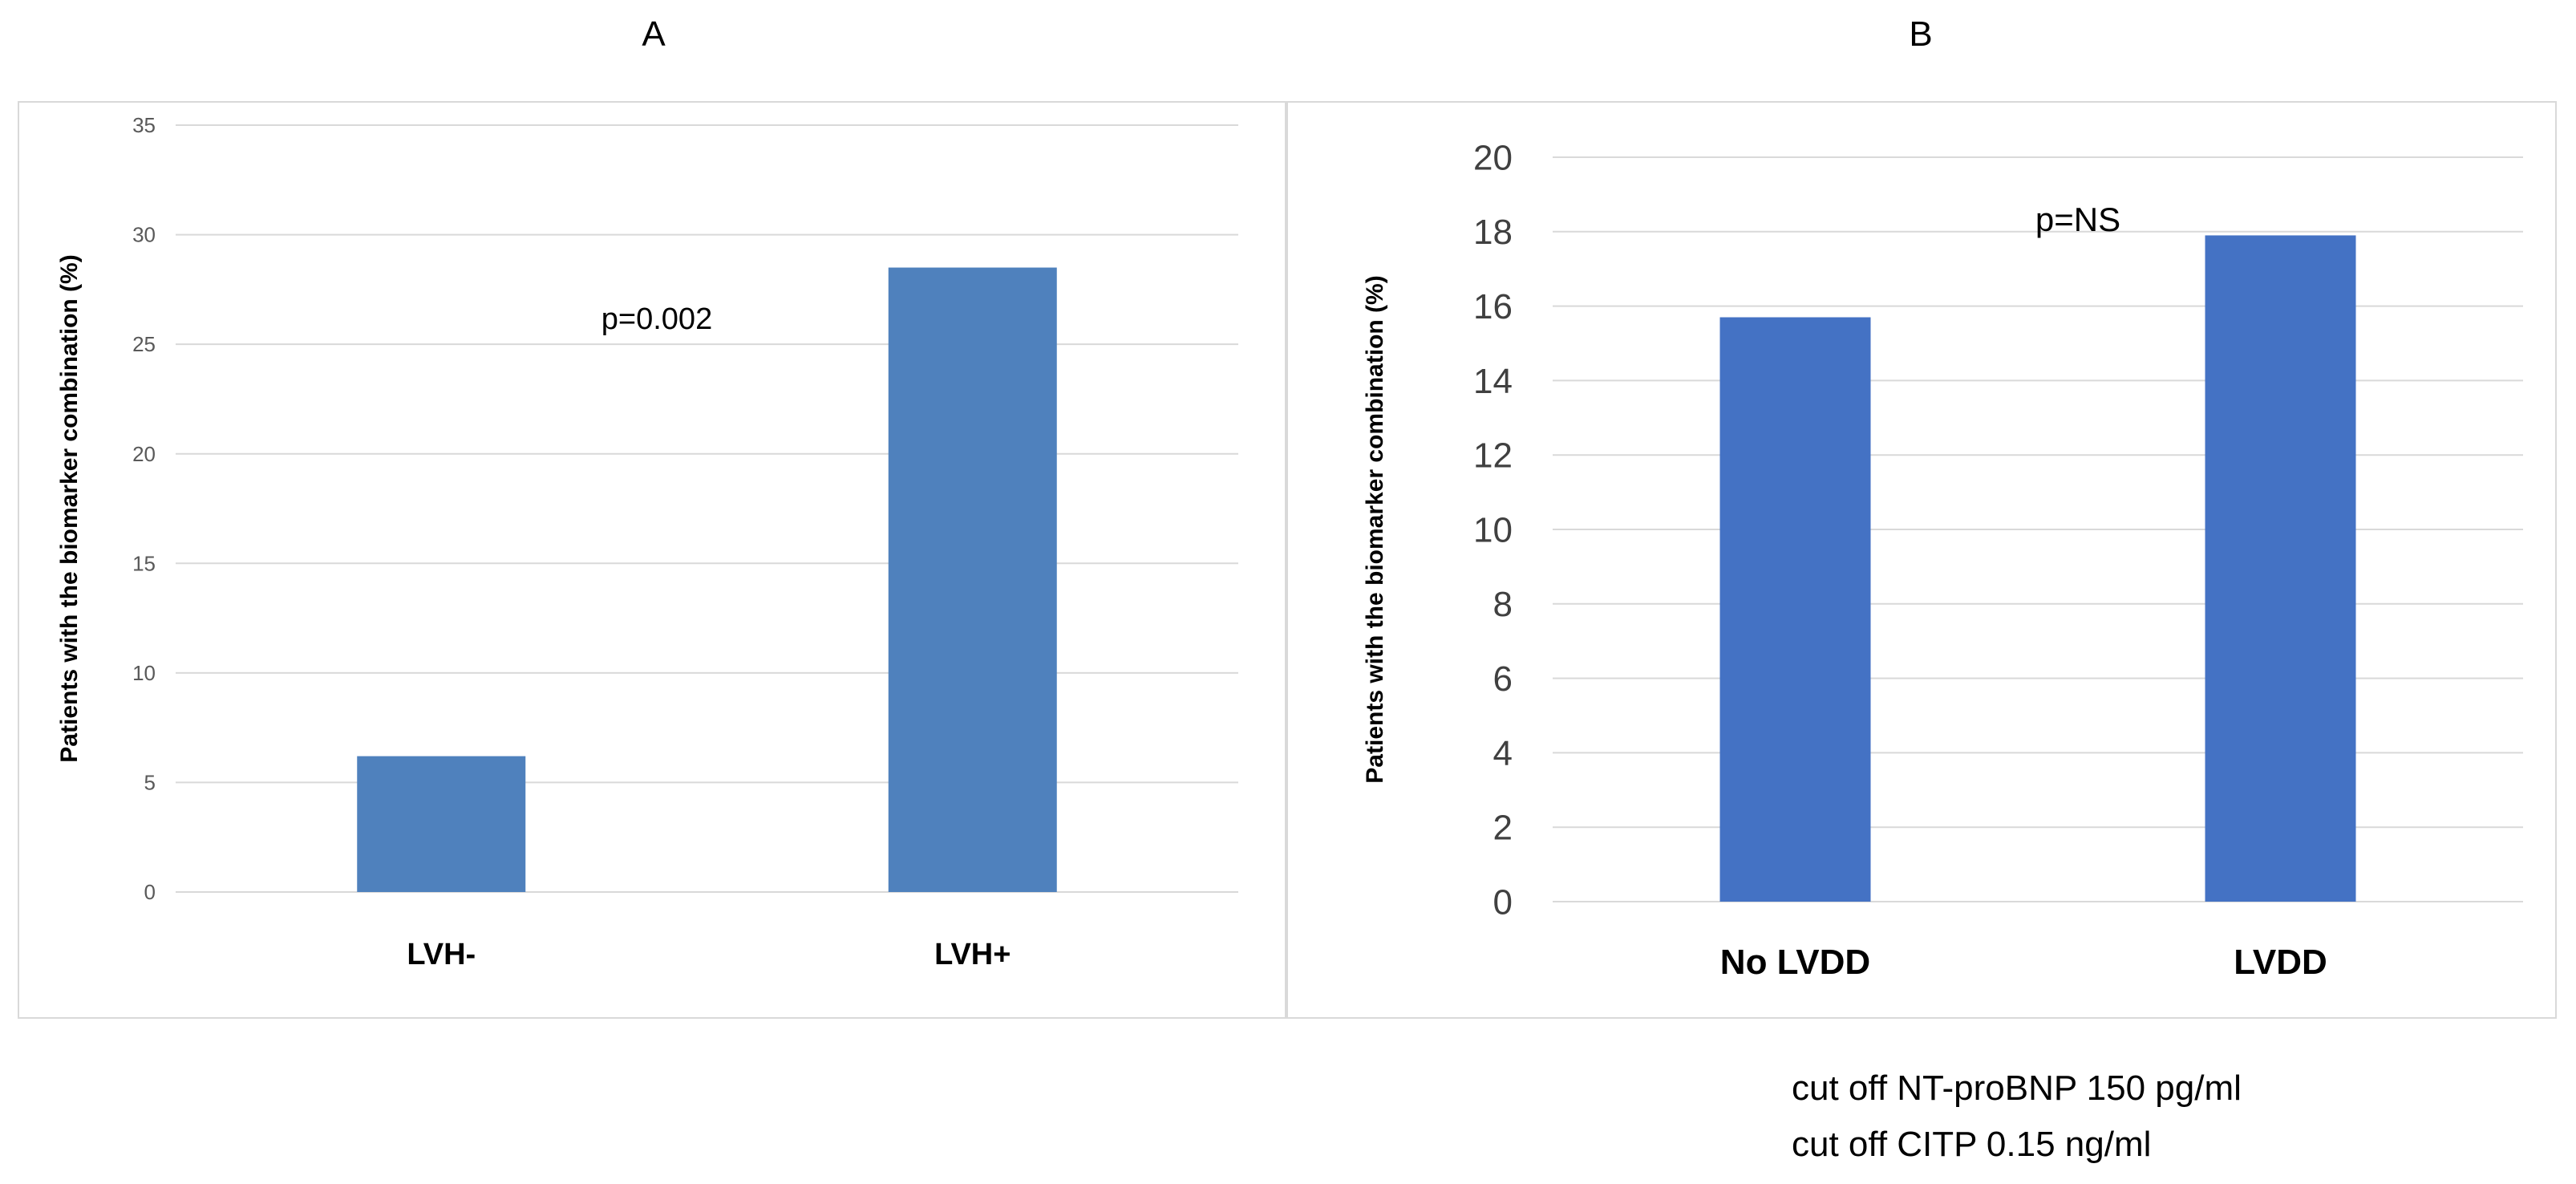  What do you see at coordinates (972, 955) in the screenshot?
I see `chart-a-category-label: LVH+` at bounding box center [972, 955].